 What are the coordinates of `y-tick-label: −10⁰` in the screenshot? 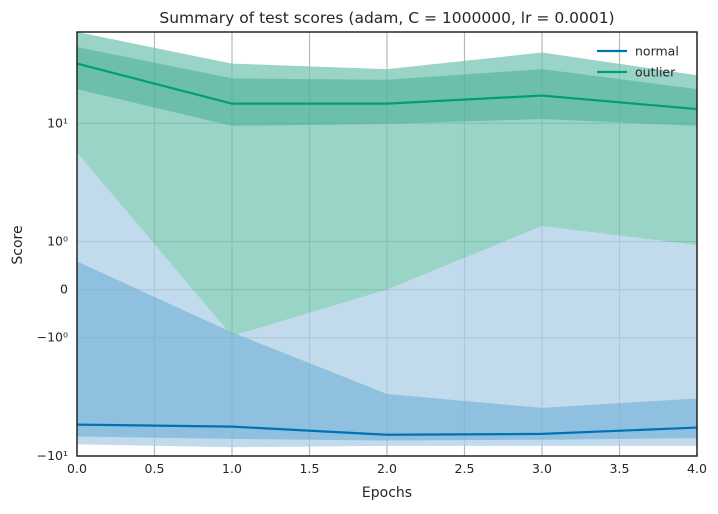 It's located at (52, 337).